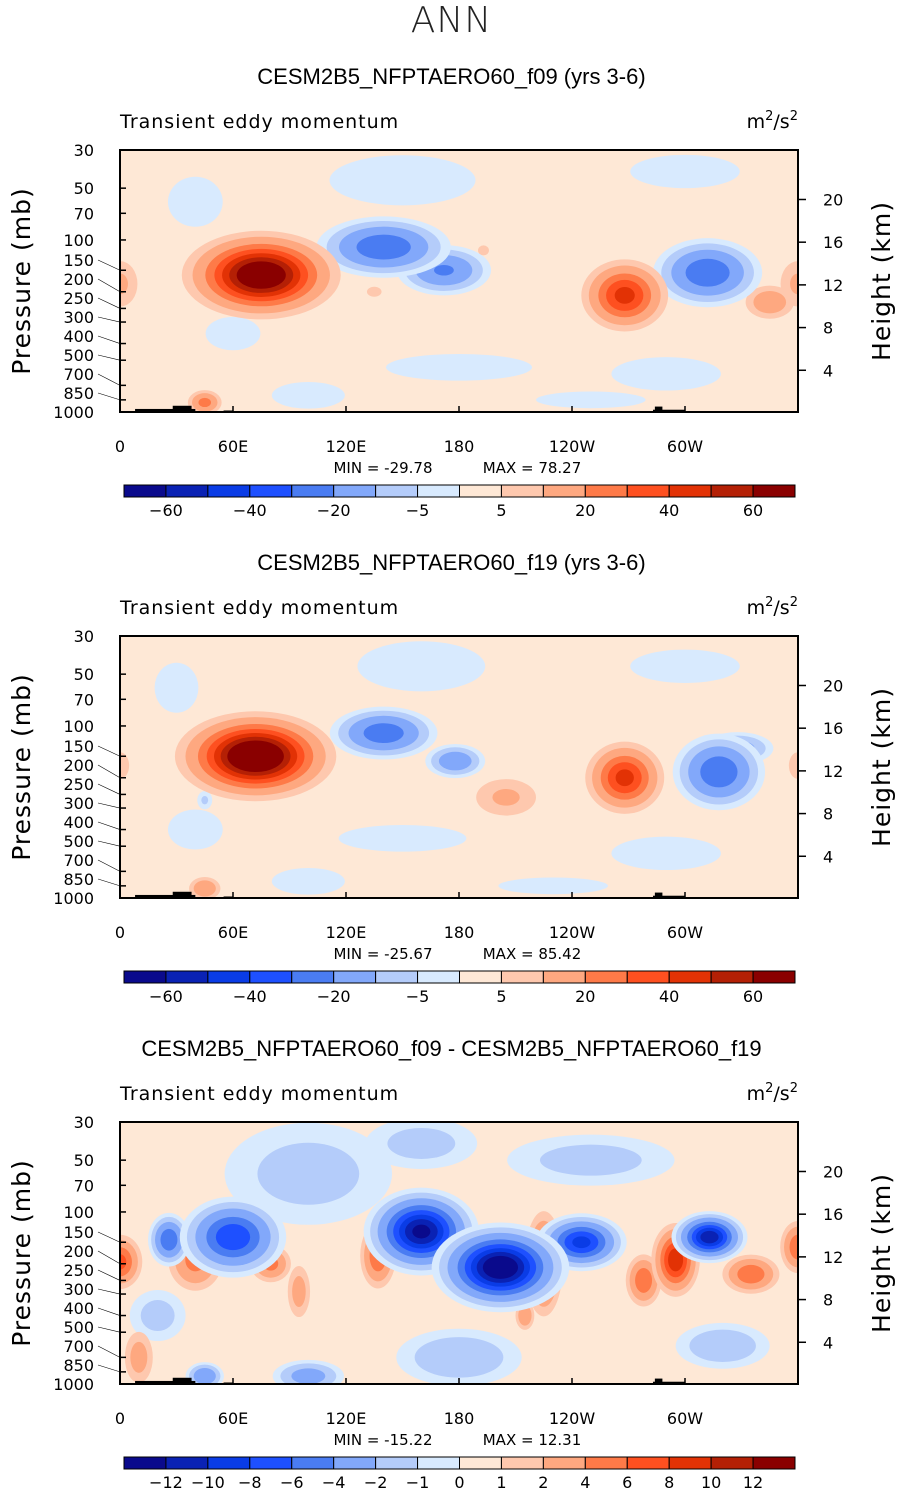  I want to click on units-part: m, so click(756, 1094).